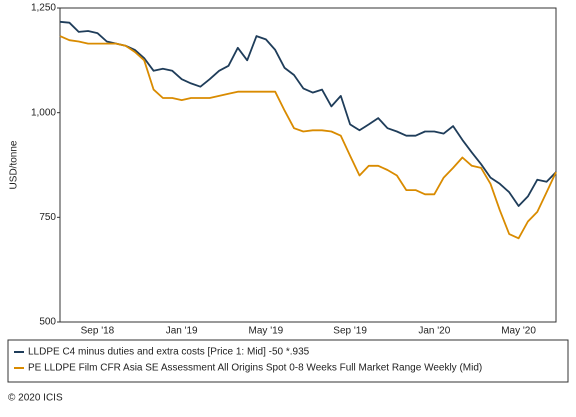 Image resolution: width=576 pixels, height=417 pixels. I want to click on x-tick-label: Sep '18, so click(98, 331).